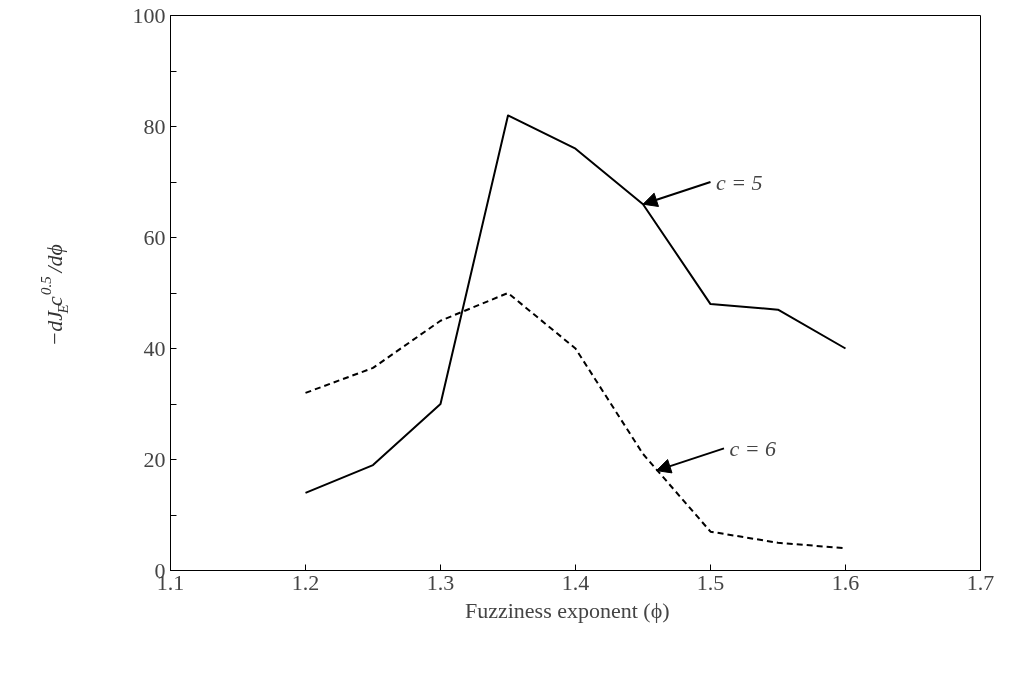  I want to click on x-tick-label: 1.3, so click(440, 582).